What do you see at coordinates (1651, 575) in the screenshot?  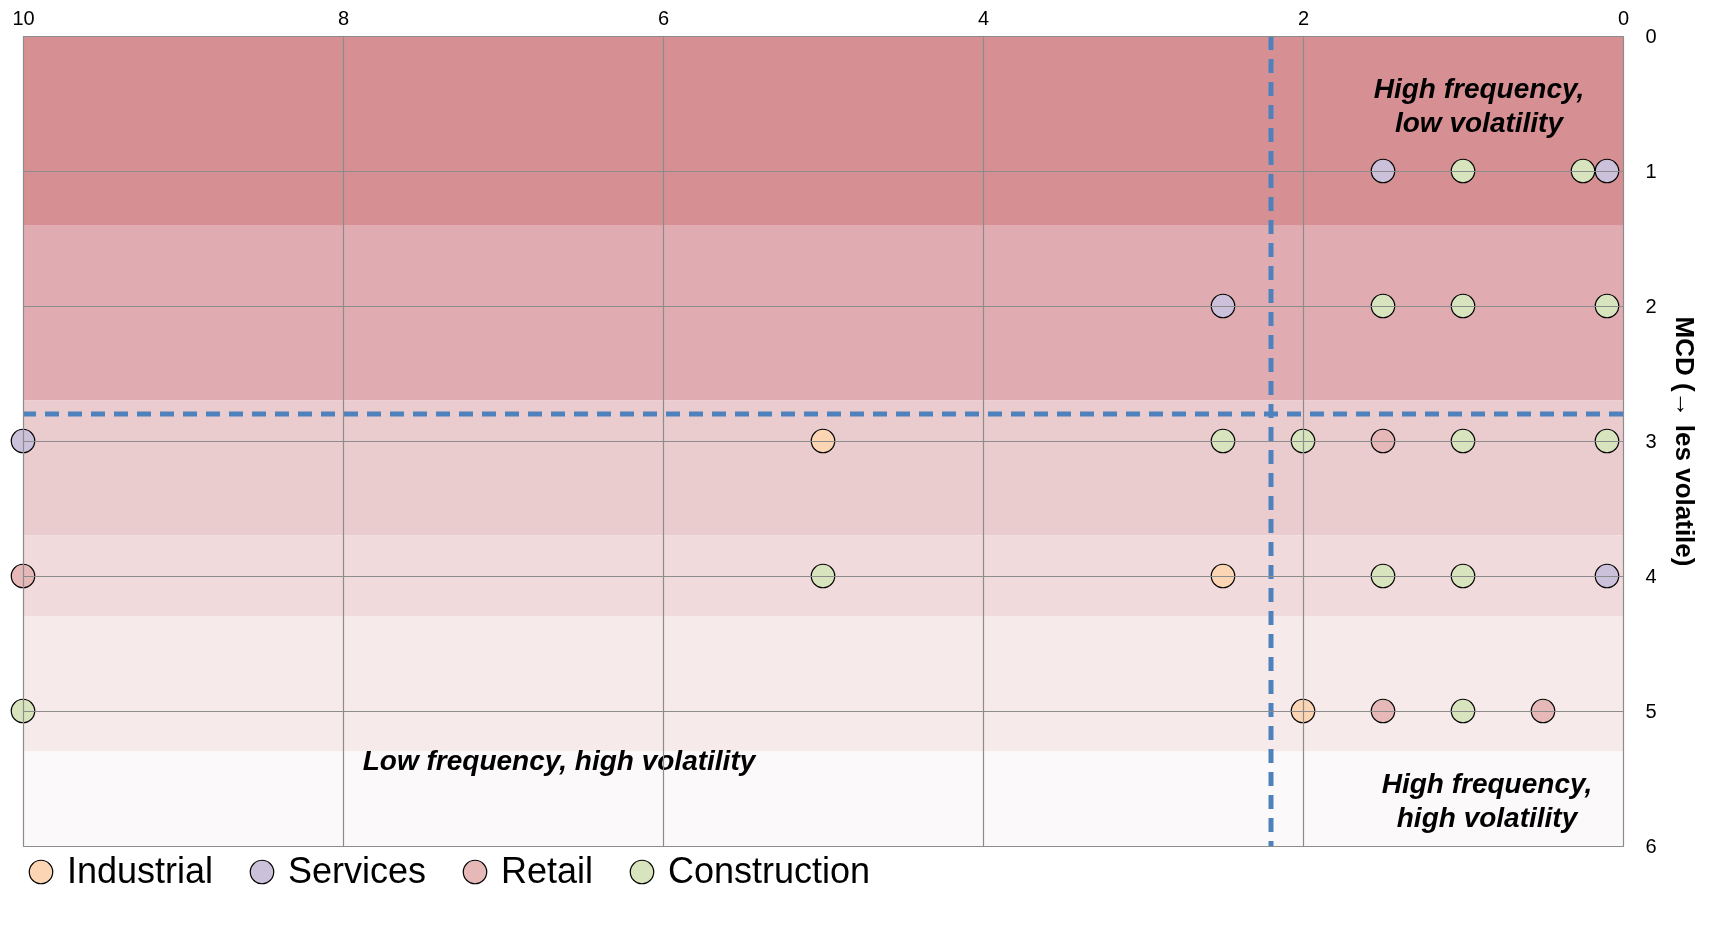 I see `y-tick-label: 4` at bounding box center [1651, 575].